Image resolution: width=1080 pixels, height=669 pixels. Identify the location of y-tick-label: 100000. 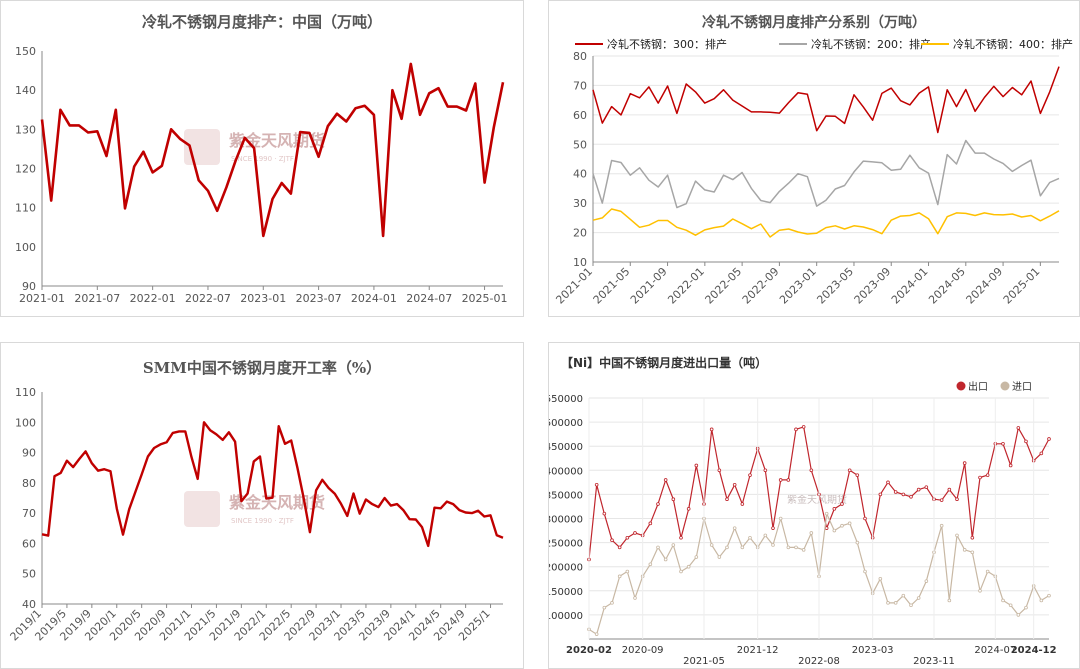
(566, 616).